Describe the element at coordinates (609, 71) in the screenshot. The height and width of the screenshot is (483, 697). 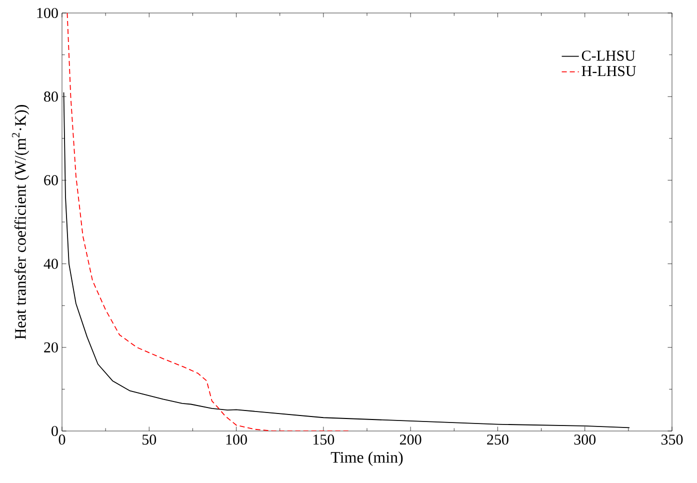
I see `legend-label: H-LHSU` at that location.